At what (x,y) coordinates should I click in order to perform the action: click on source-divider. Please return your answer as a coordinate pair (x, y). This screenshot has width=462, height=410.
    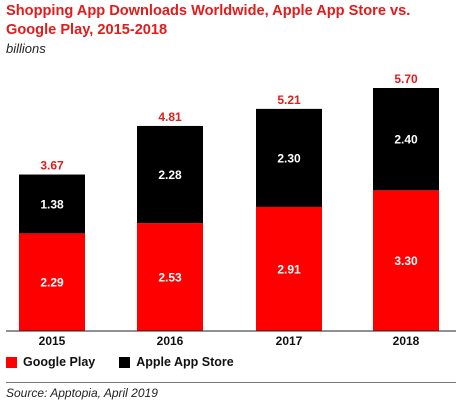
    Looking at the image, I should click on (231, 382).